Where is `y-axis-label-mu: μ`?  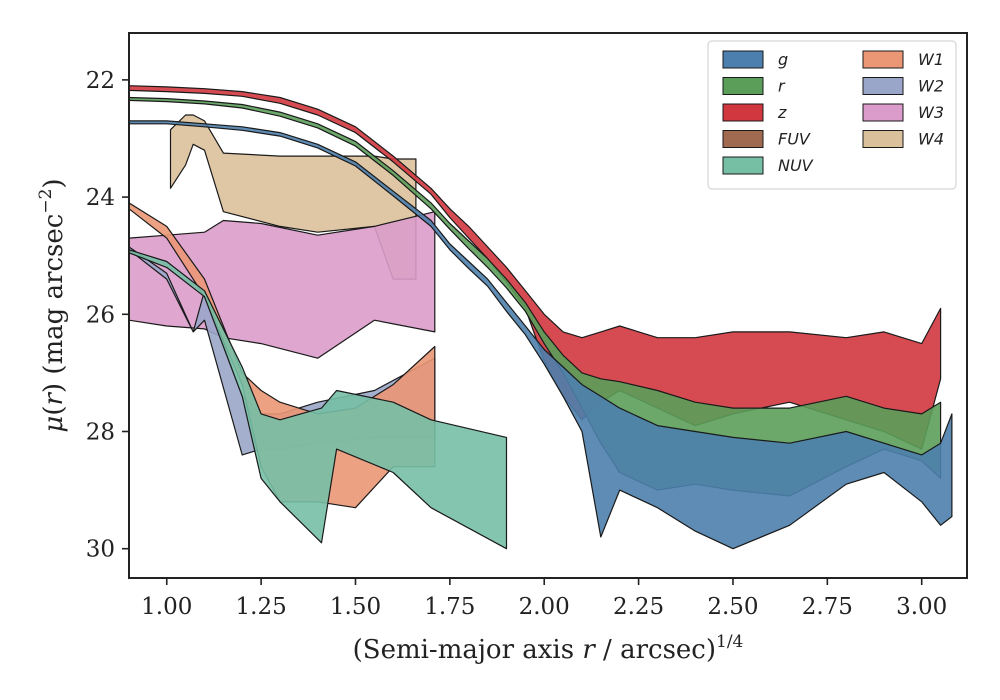 y-axis-label-mu: μ is located at coordinates (54, 424).